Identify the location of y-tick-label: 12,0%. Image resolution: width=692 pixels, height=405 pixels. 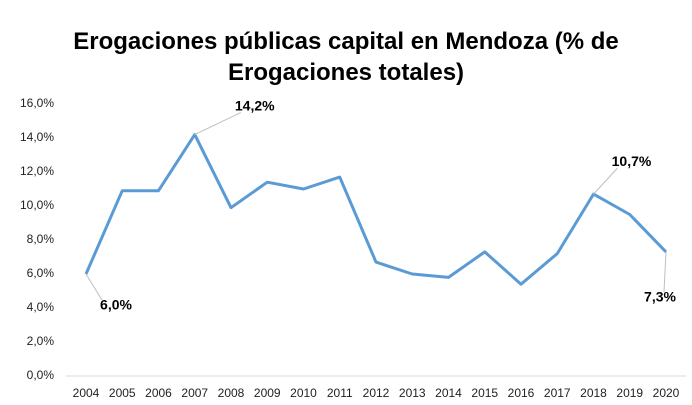
(37, 171).